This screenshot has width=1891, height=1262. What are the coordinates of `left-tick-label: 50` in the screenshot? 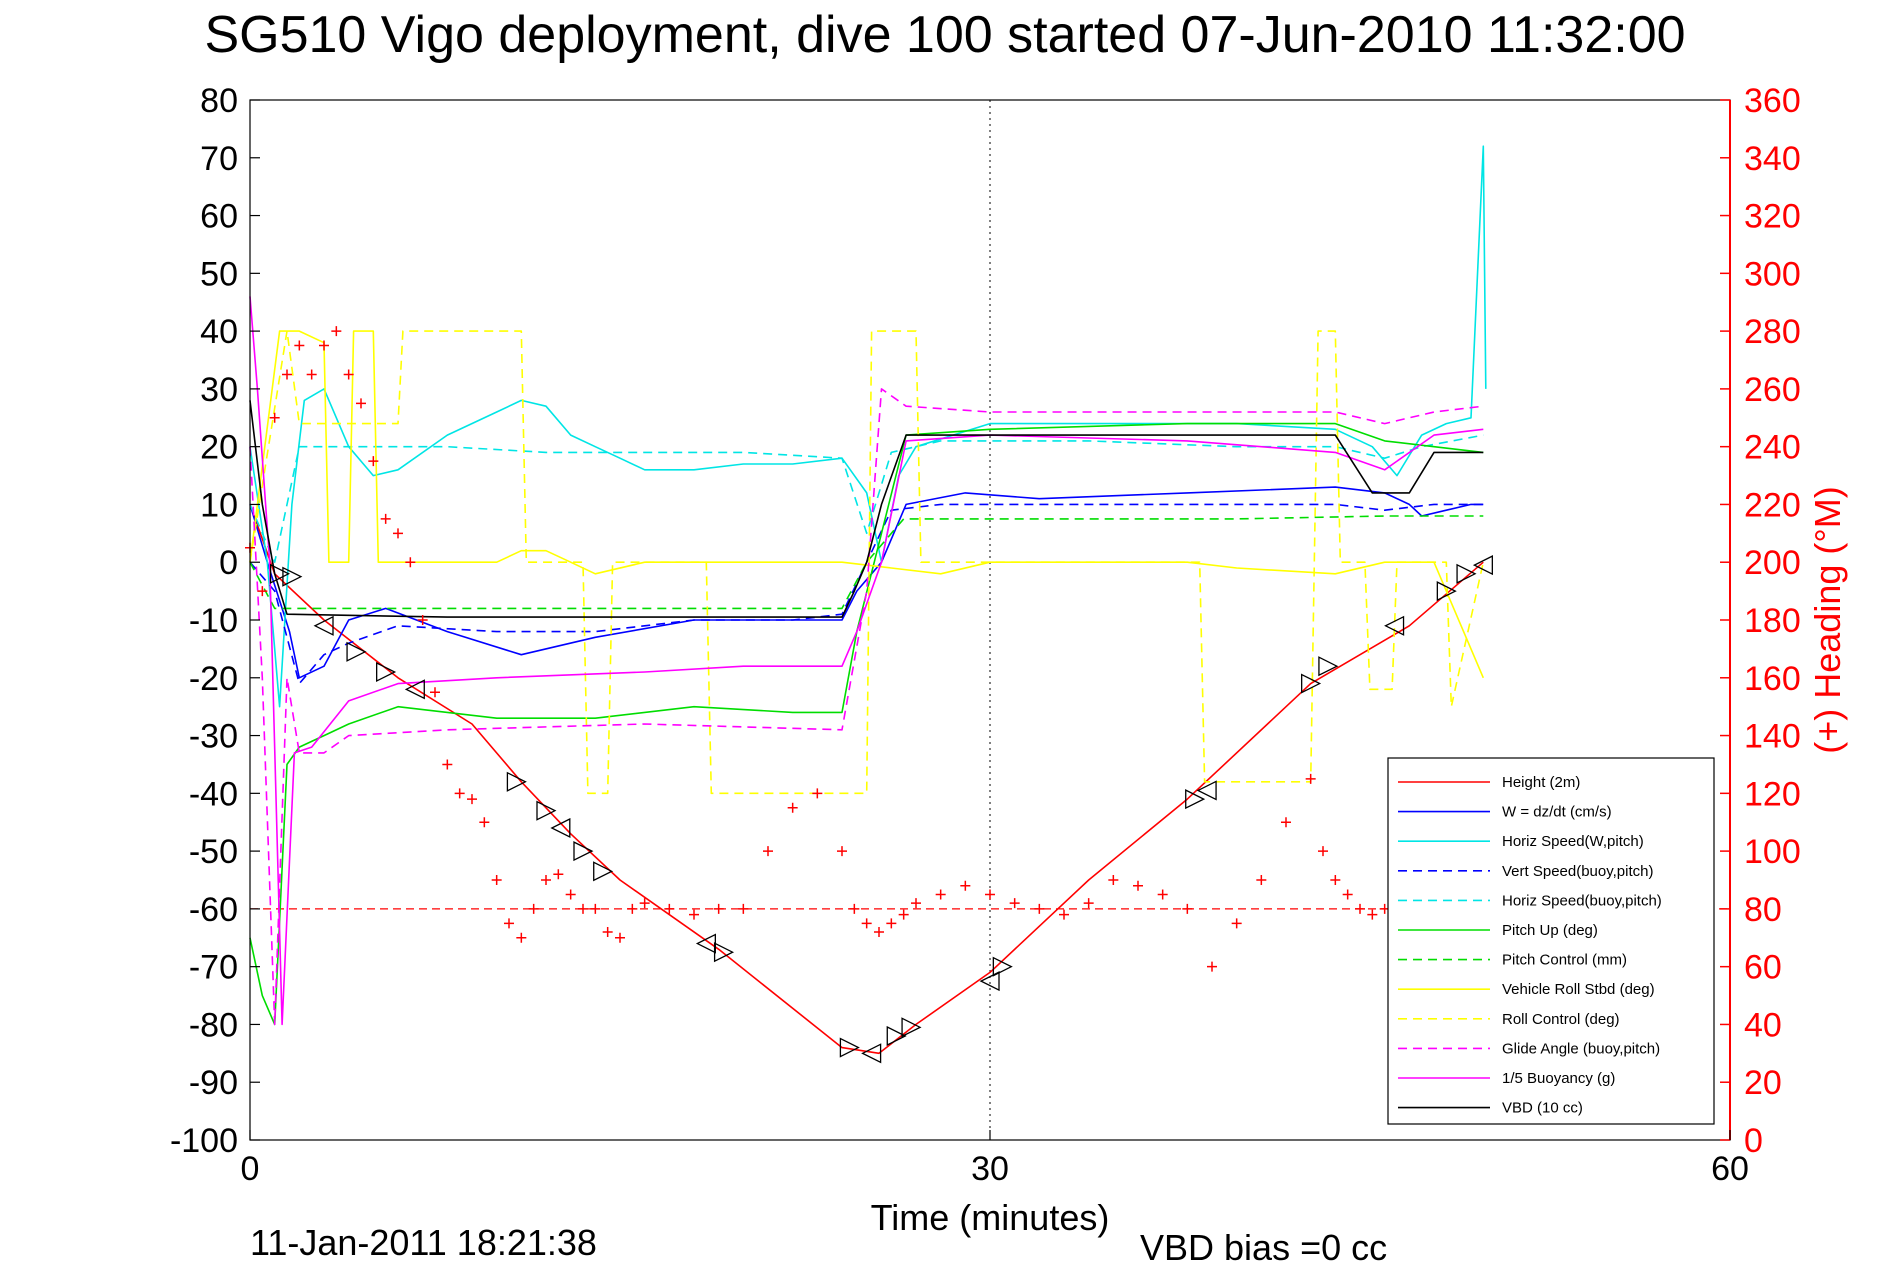 It's located at (219, 274).